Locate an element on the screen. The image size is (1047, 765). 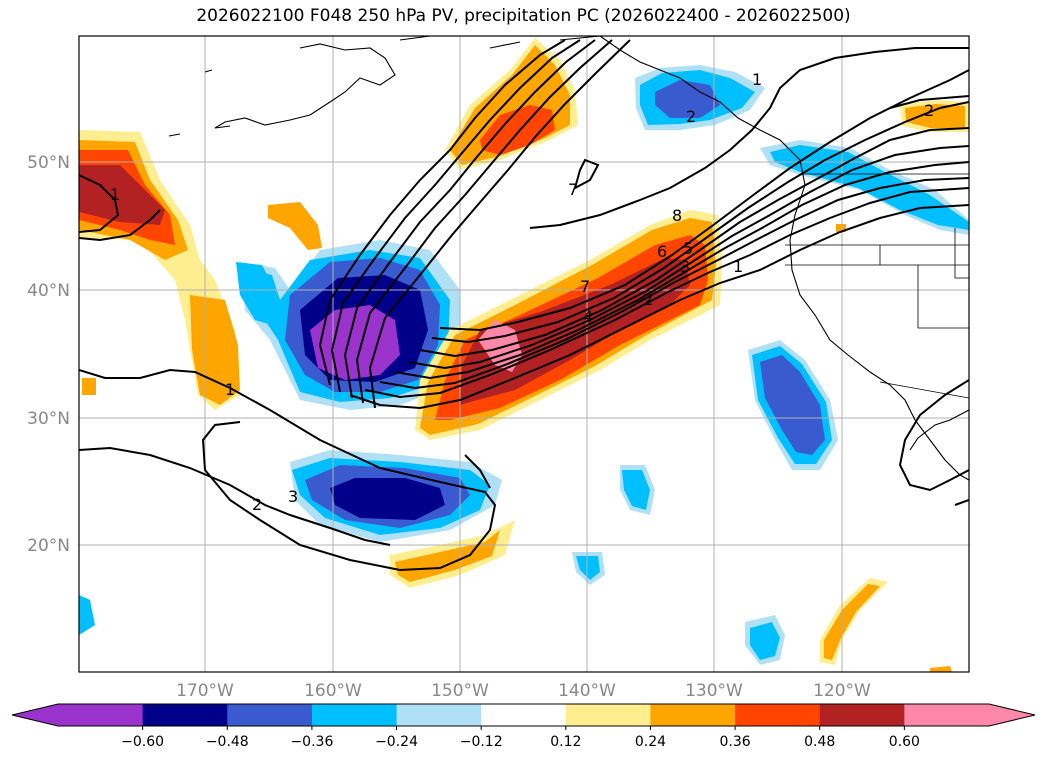
contour-label: 5 is located at coordinates (688, 248).